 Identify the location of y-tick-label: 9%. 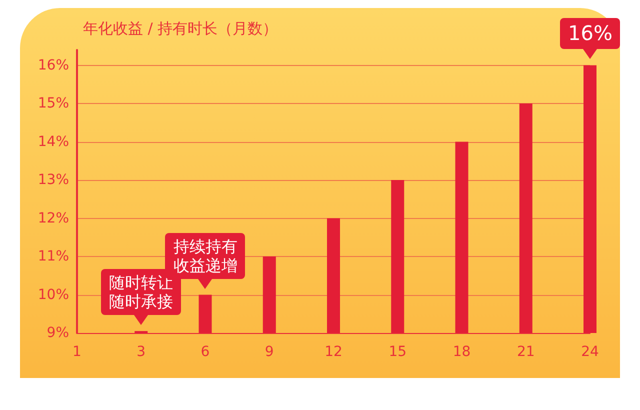
(57, 333).